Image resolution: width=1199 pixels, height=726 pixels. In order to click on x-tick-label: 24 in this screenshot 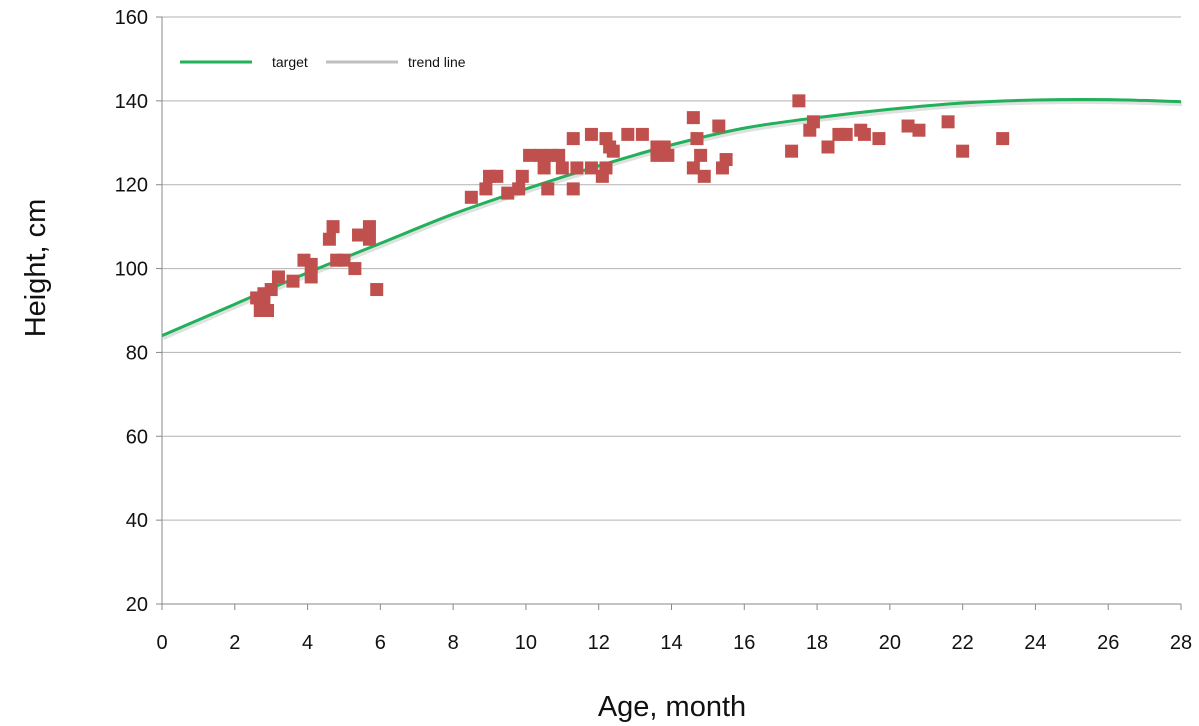, I will do `click(1035, 643)`.